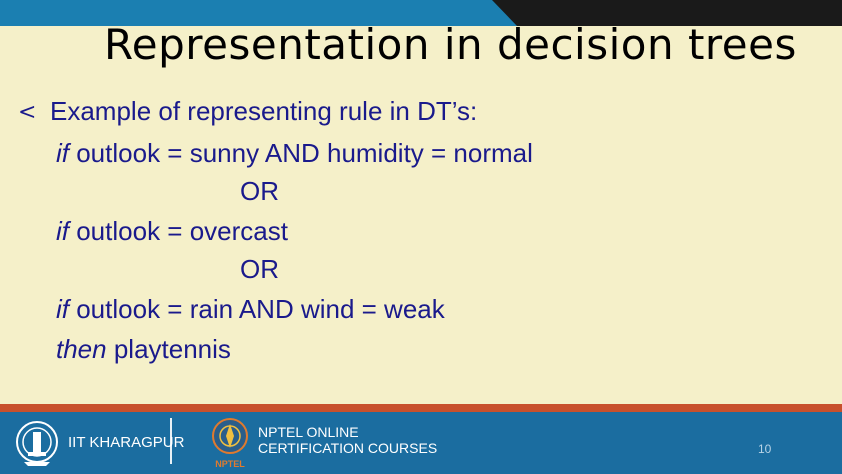 The width and height of the screenshot is (842, 474). Describe the element at coordinates (257, 309) in the screenshot. I see `rule-text: outlook = rain AND wind = weak` at that location.